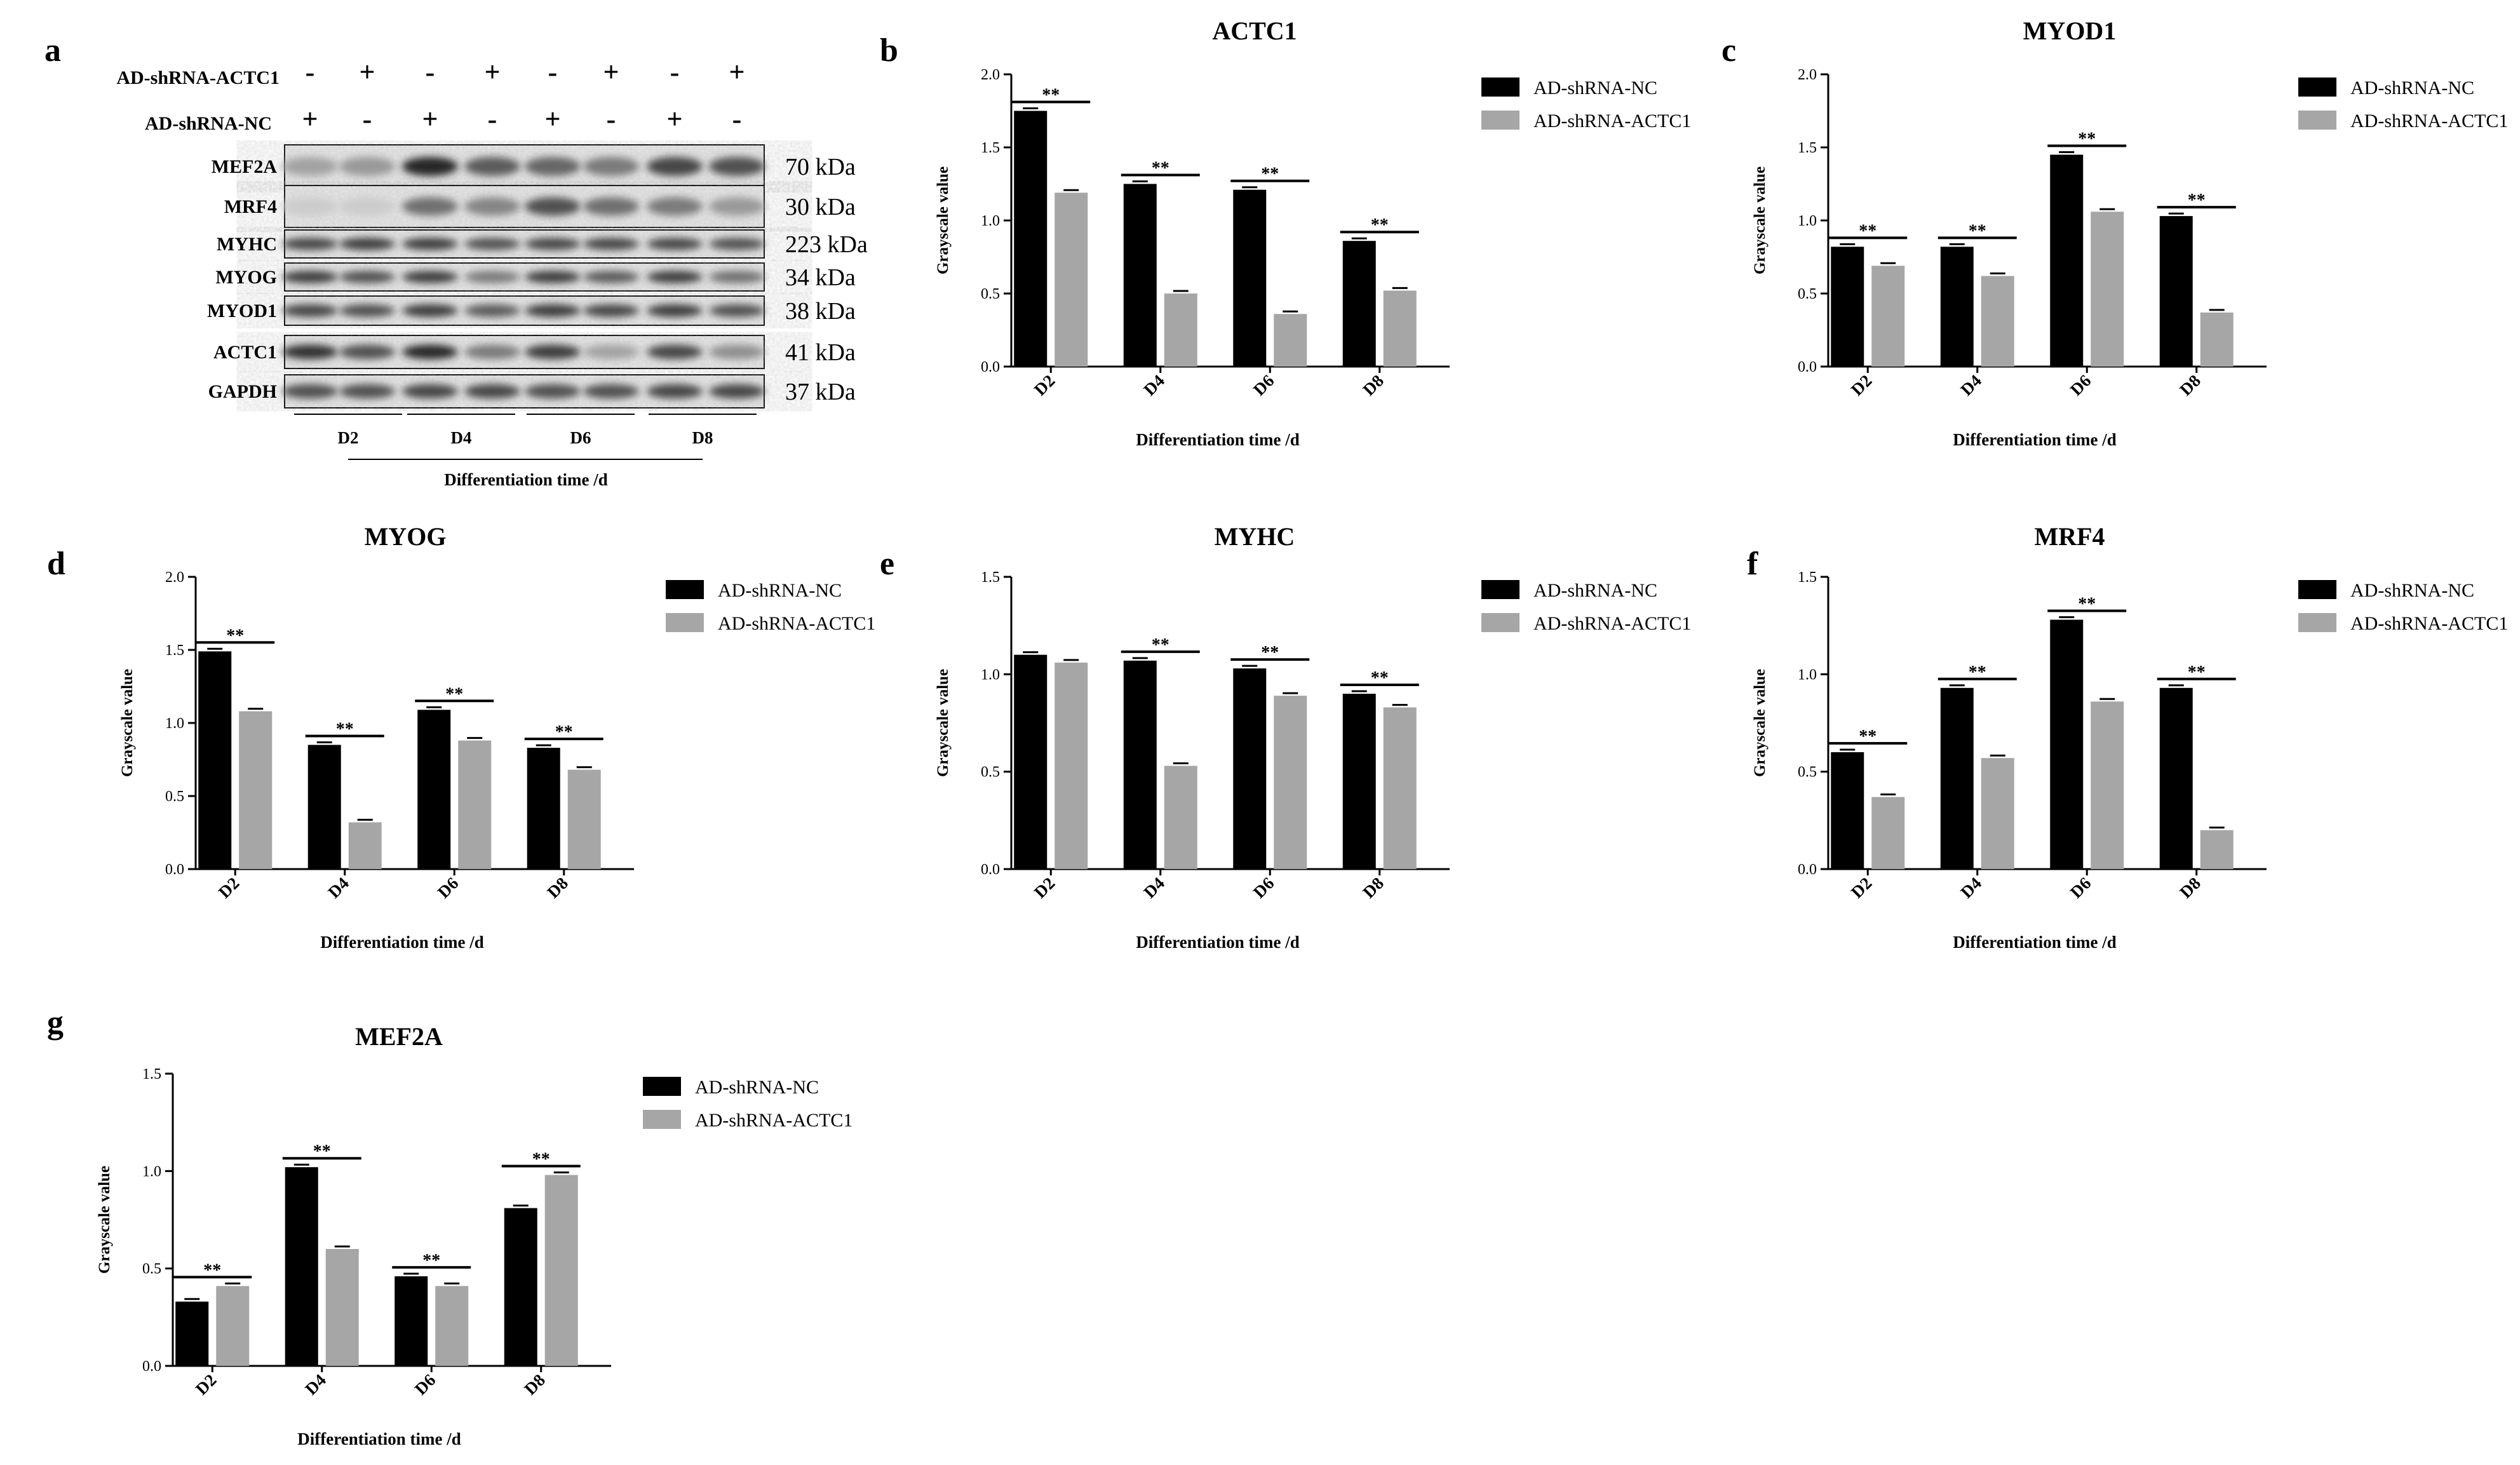 The image size is (2520, 1465). Describe the element at coordinates (52, 51) in the screenshot. I see `panel-letter-a: a` at that location.